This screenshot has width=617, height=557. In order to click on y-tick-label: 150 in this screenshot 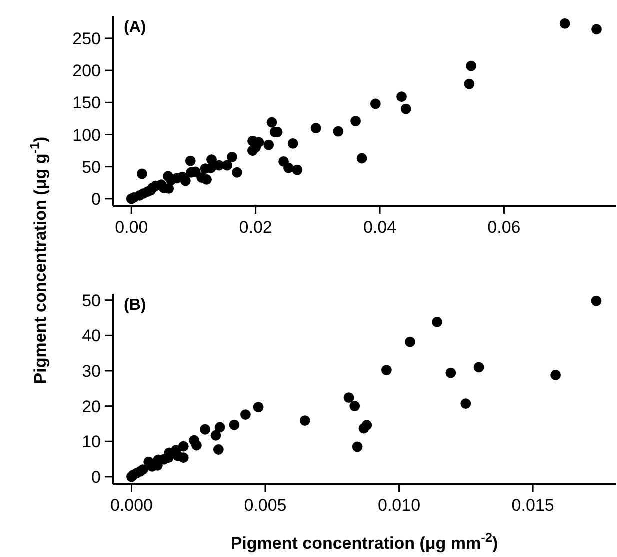, I will do `click(86, 103)`.